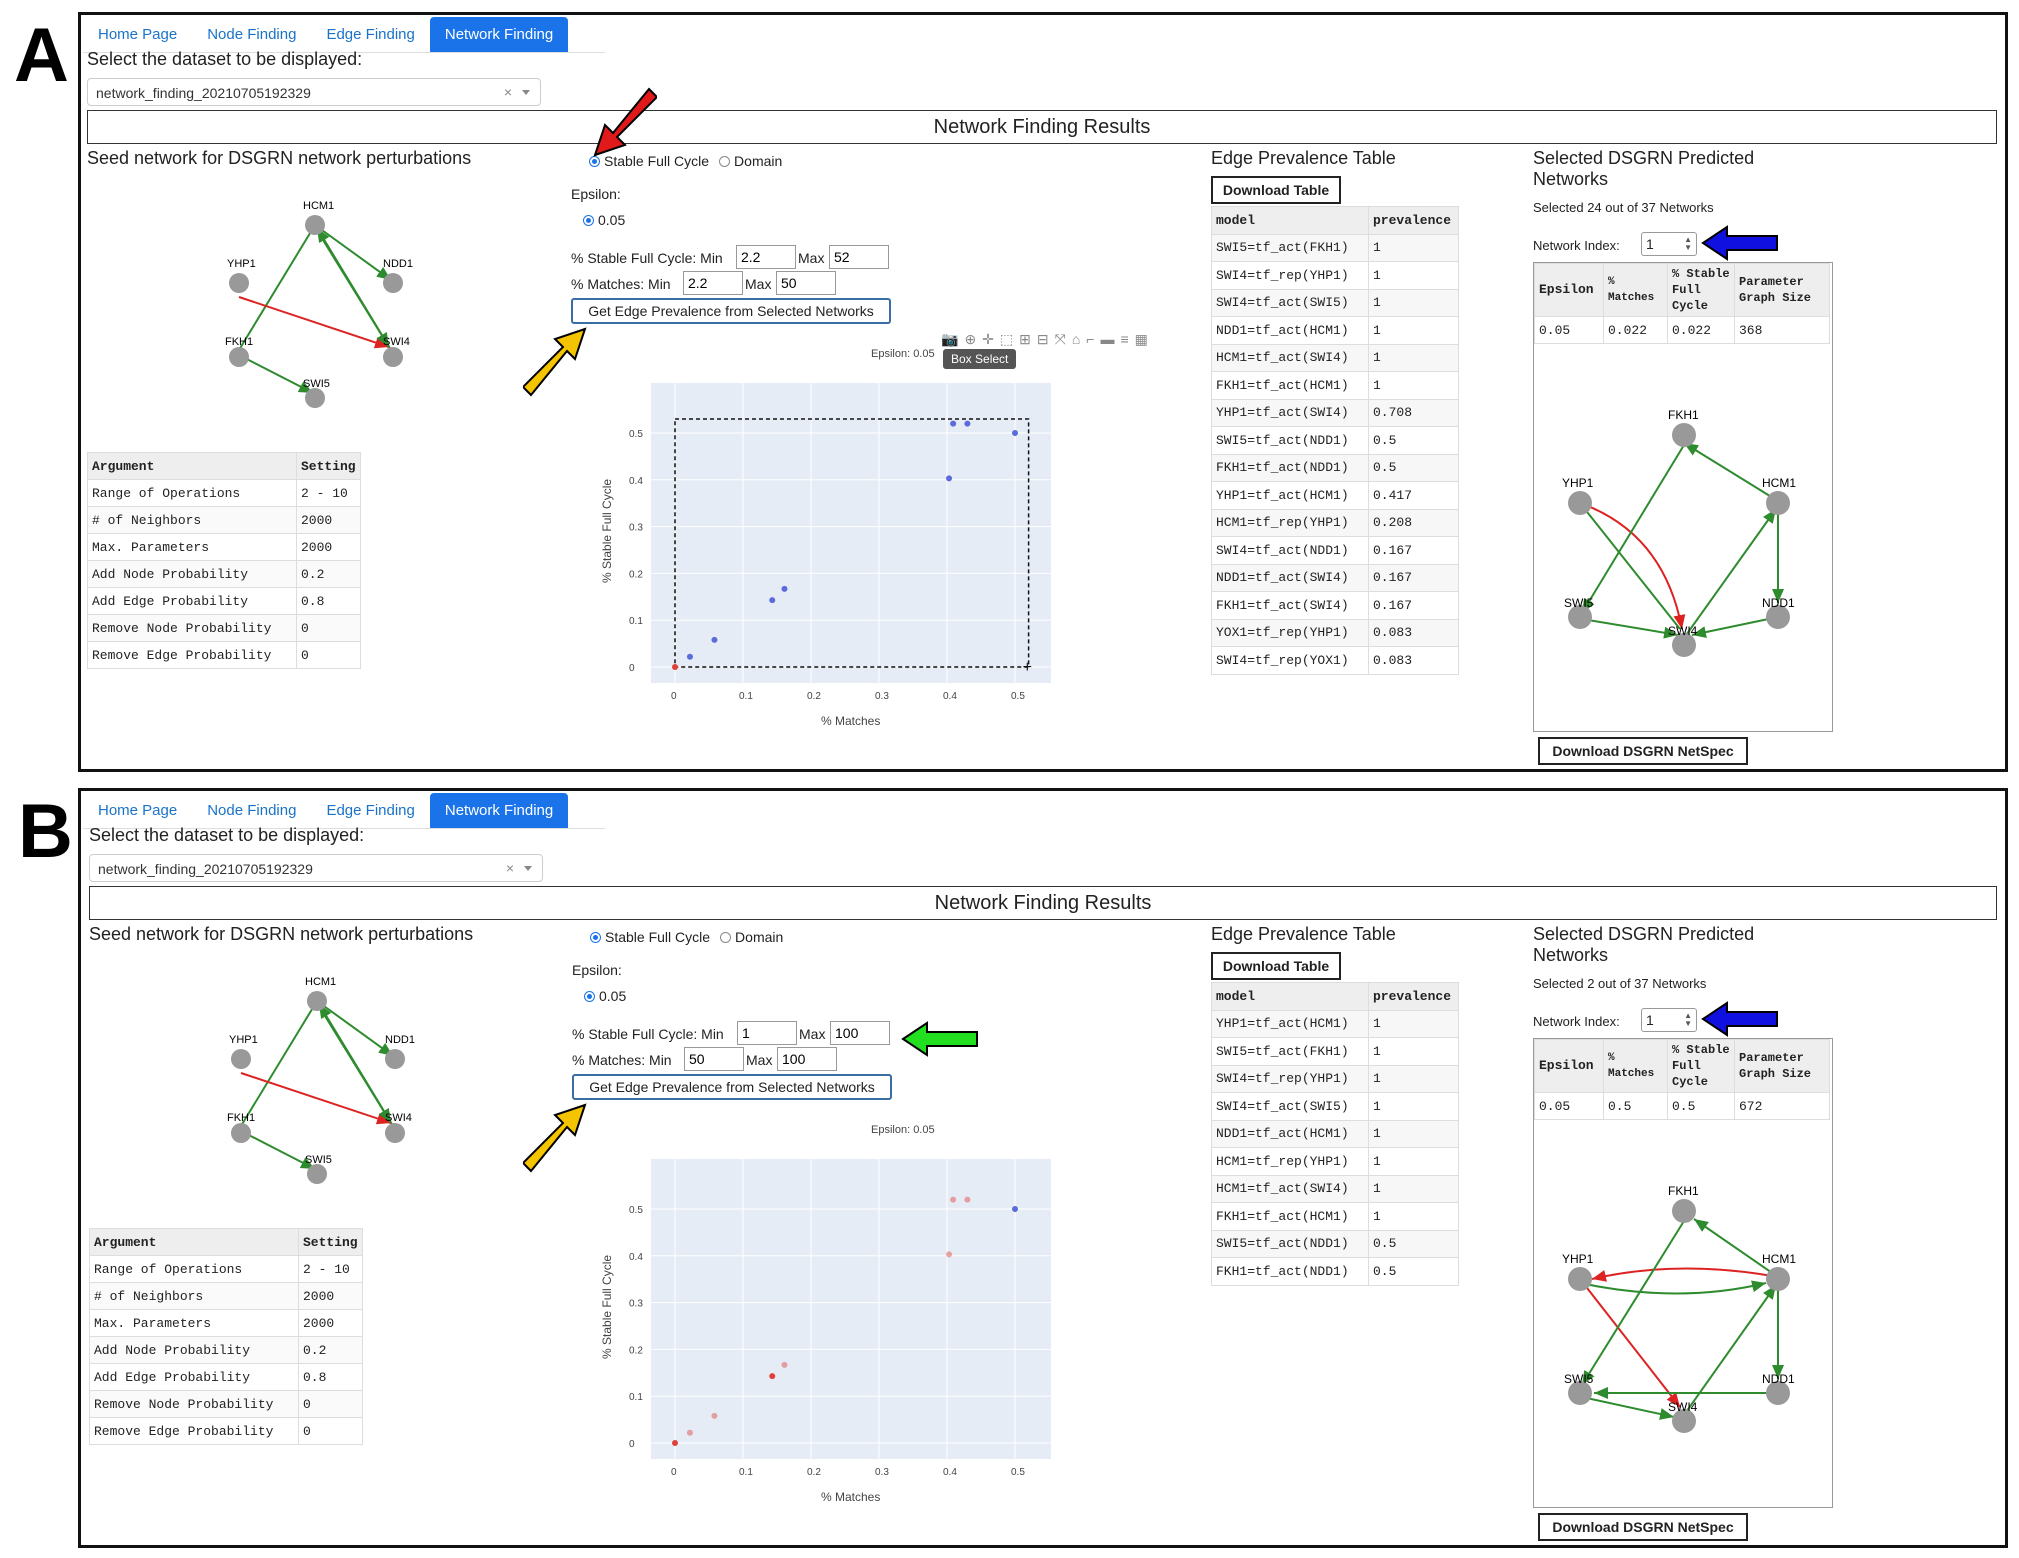  What do you see at coordinates (1335, 1078) in the screenshot?
I see `table-row: SWI4=tf_rep(YHP1) 1` at bounding box center [1335, 1078].